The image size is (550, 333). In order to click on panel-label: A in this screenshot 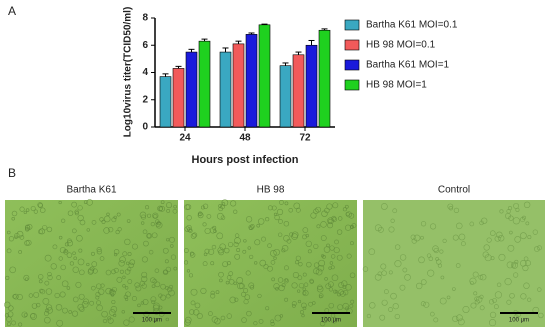, I will do `click(12, 11)`.